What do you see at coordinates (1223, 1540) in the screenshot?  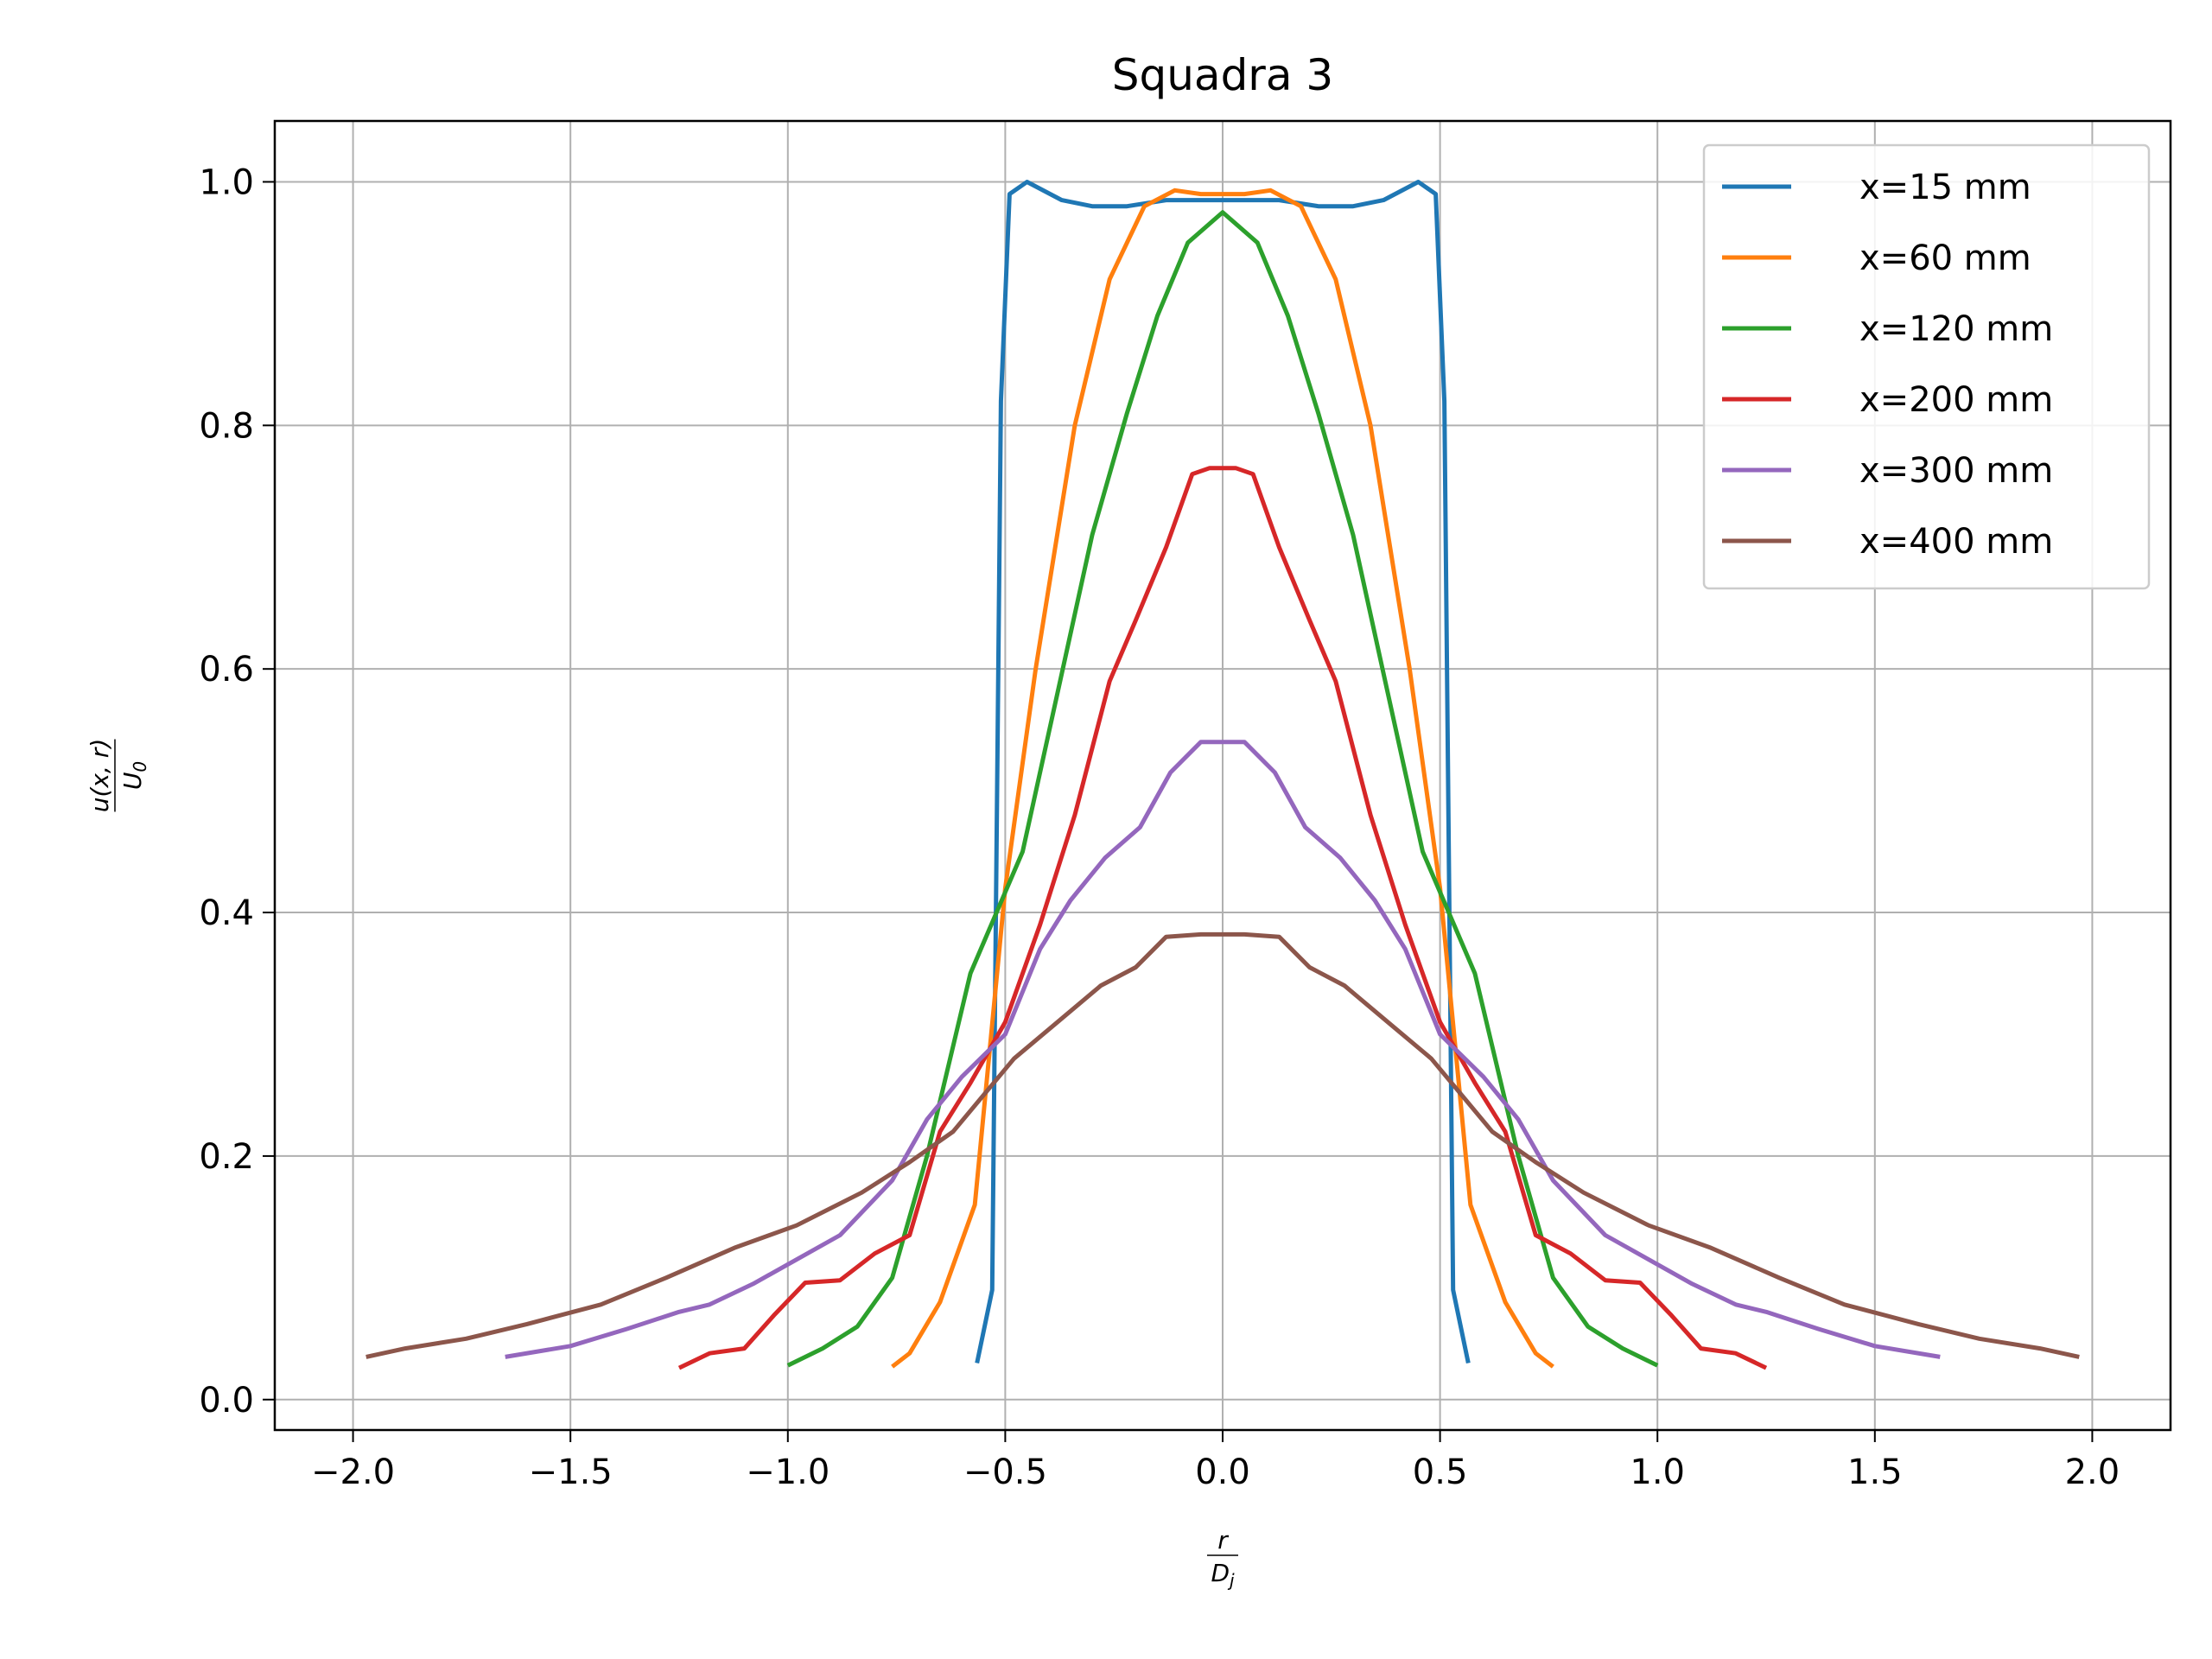 I see `x-axis-label-numerator: r` at bounding box center [1223, 1540].